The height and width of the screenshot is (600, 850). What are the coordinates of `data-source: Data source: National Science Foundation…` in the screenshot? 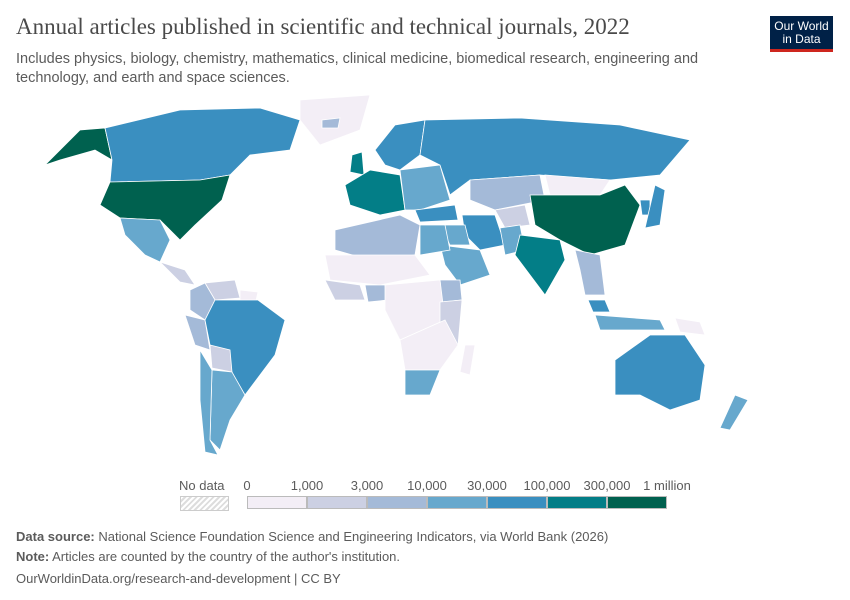 It's located at (312, 536).